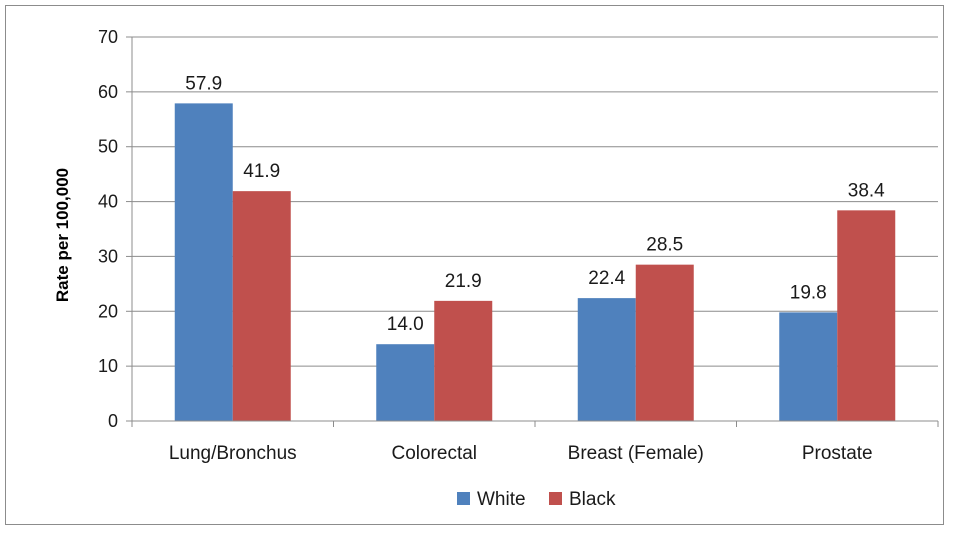  What do you see at coordinates (837, 453) in the screenshot?
I see `category-label: Prostate` at bounding box center [837, 453].